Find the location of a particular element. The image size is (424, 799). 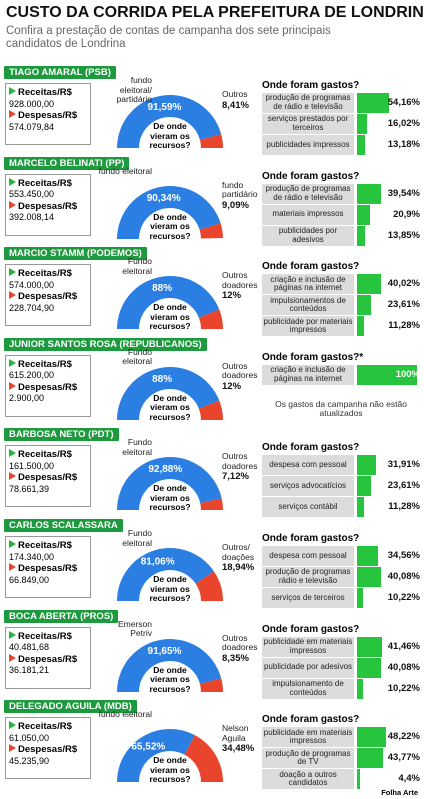

segment-label: Outros doadores is located at coordinates (240, 280).